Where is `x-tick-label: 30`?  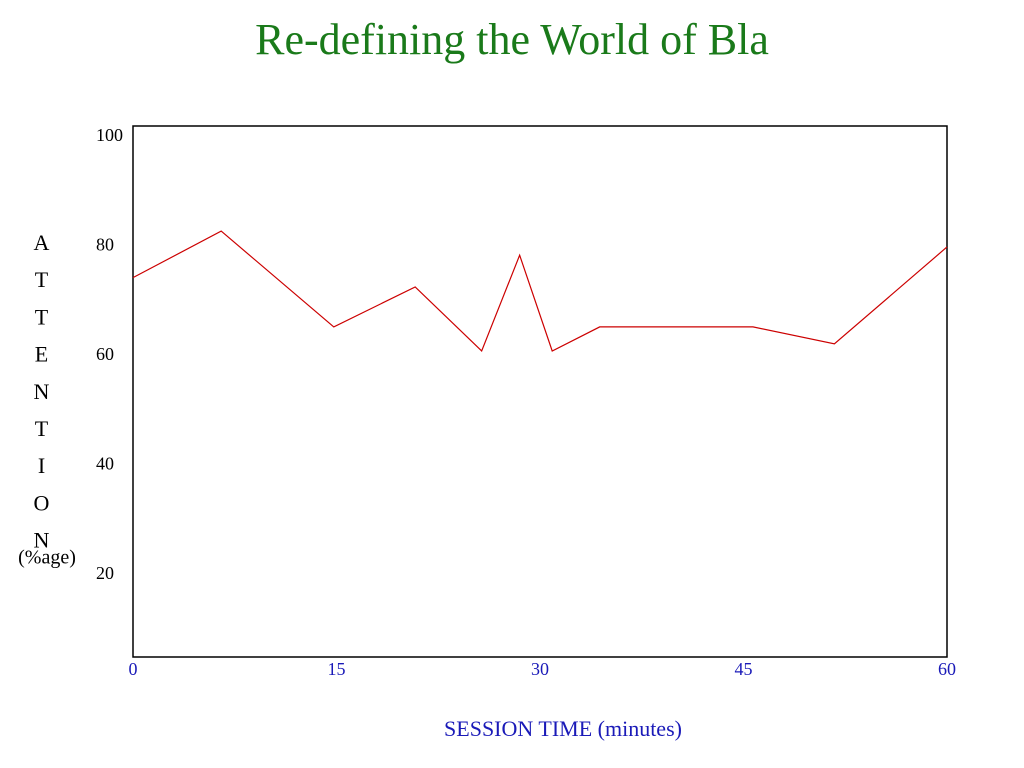 x-tick-label: 30 is located at coordinates (540, 669).